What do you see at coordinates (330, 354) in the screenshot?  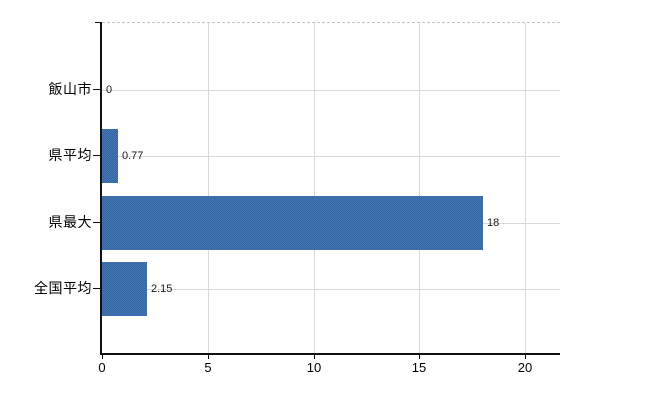 I see `x-axis-line` at bounding box center [330, 354].